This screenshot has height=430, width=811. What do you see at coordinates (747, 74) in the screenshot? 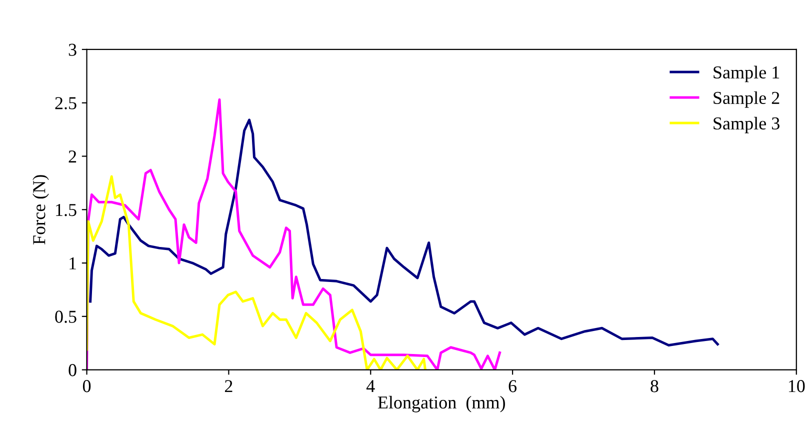
I see `legend-label: Sample 1` at bounding box center [747, 74].